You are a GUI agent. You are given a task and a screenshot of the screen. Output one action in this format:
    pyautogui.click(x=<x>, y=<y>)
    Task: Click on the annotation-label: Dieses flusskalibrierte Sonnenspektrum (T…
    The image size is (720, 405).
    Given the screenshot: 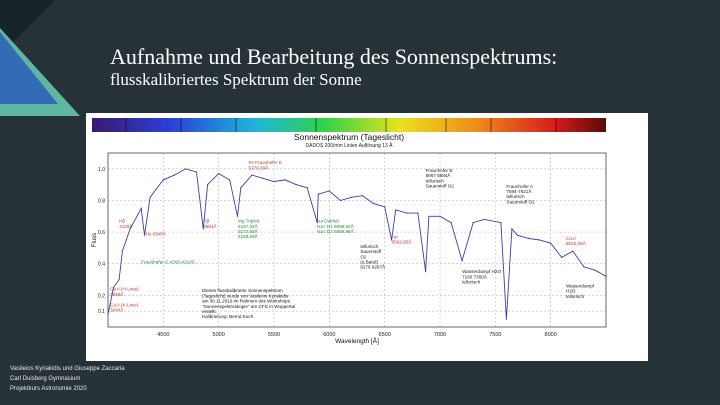 What is the action you would take?
    pyautogui.click(x=248, y=303)
    